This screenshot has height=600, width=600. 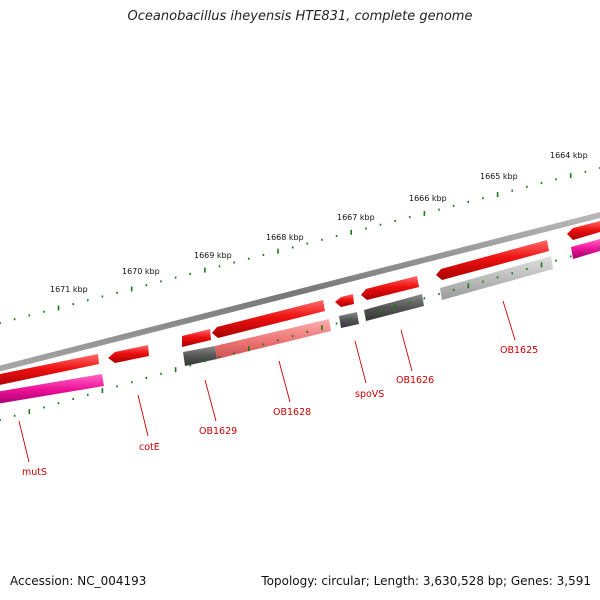 I want to click on cog-mutS, so click(x=52, y=389).